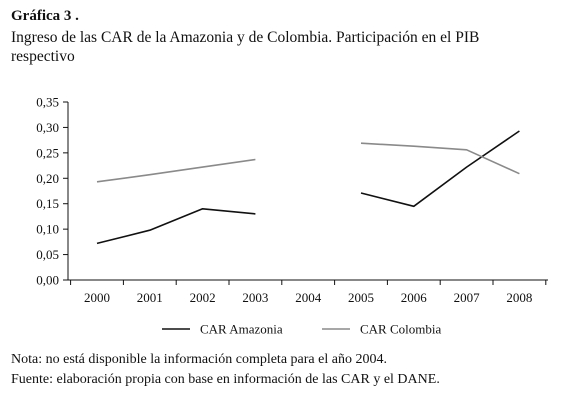 Image resolution: width=575 pixels, height=405 pixels. I want to click on y-tick-label: 0,05, so click(47, 254).